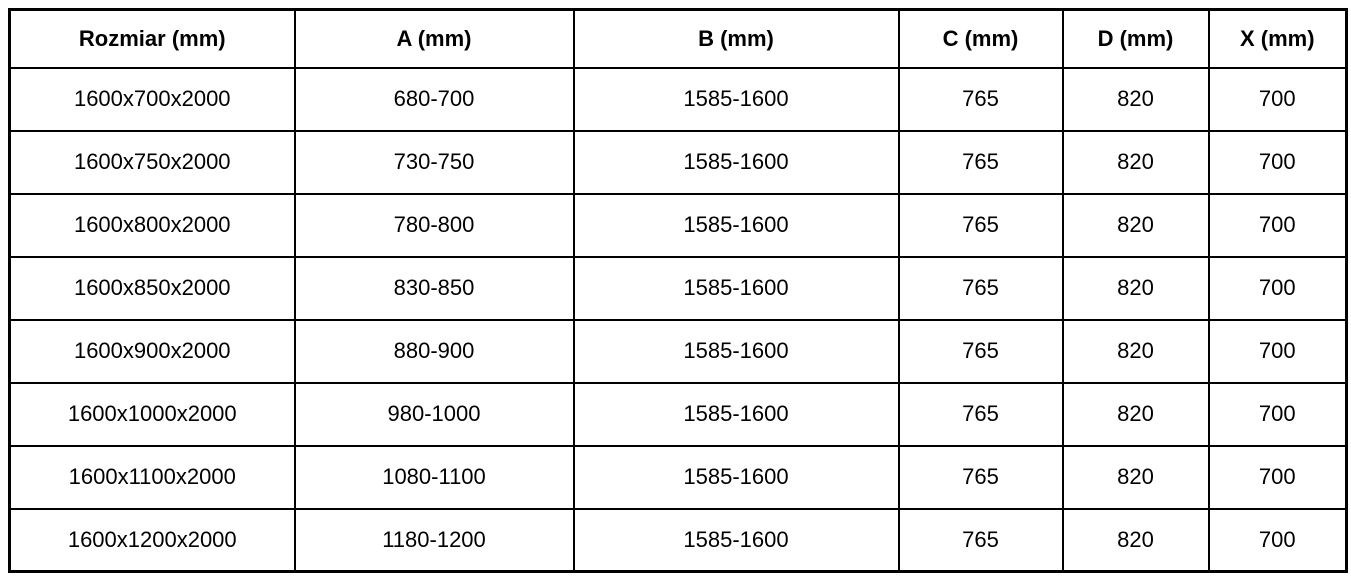 This screenshot has height=587, width=1351. I want to click on table-row: 1600x750x2000 730-750 1585-1600 765 820 700, so click(678, 162).